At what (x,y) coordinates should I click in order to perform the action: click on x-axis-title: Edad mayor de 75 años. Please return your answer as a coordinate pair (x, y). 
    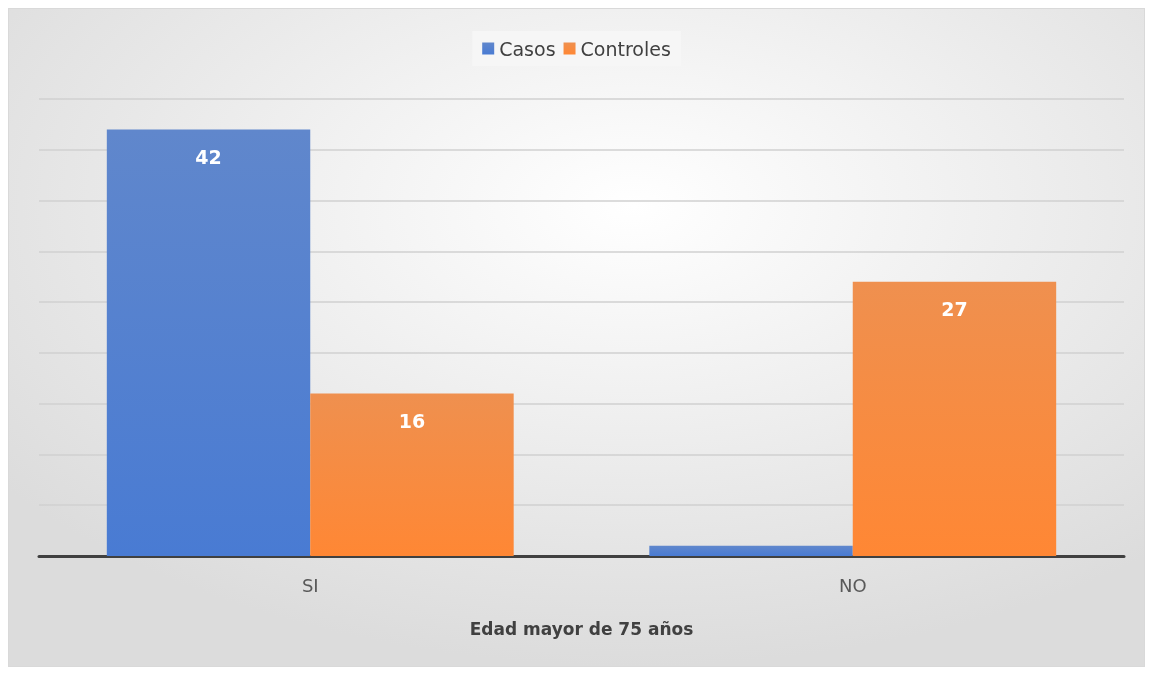
    Looking at the image, I should click on (581, 628).